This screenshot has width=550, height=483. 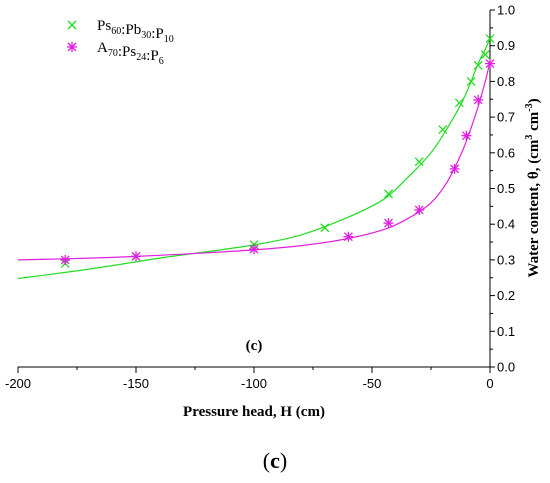 I want to click on y-axis-title: Water content, θ, (cm3 cm-3), so click(x=533, y=187).